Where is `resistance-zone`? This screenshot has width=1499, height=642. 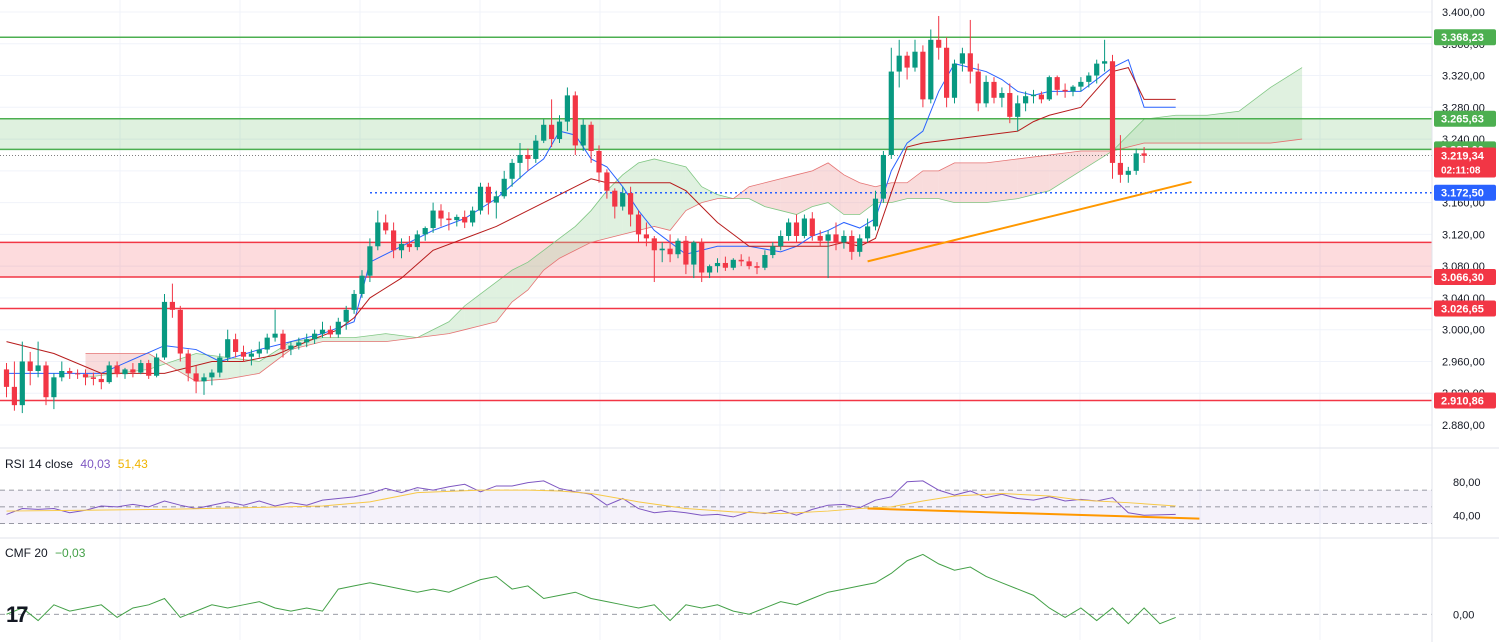 resistance-zone is located at coordinates (716, 134).